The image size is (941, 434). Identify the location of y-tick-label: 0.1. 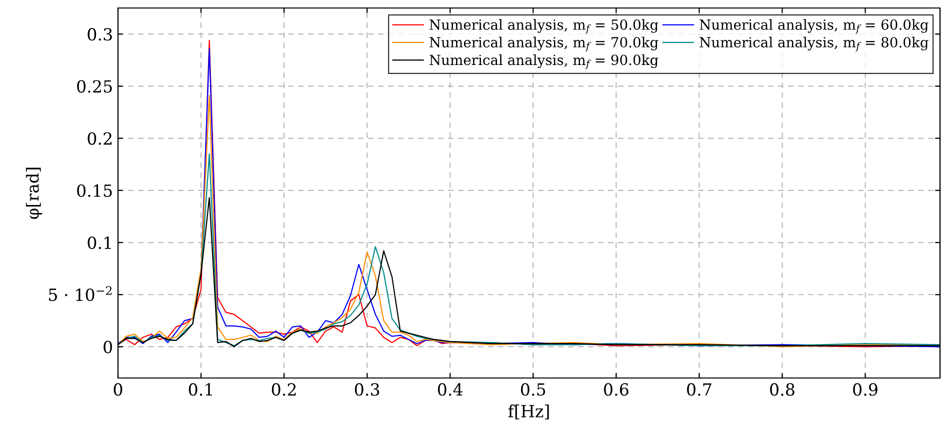
(99, 243).